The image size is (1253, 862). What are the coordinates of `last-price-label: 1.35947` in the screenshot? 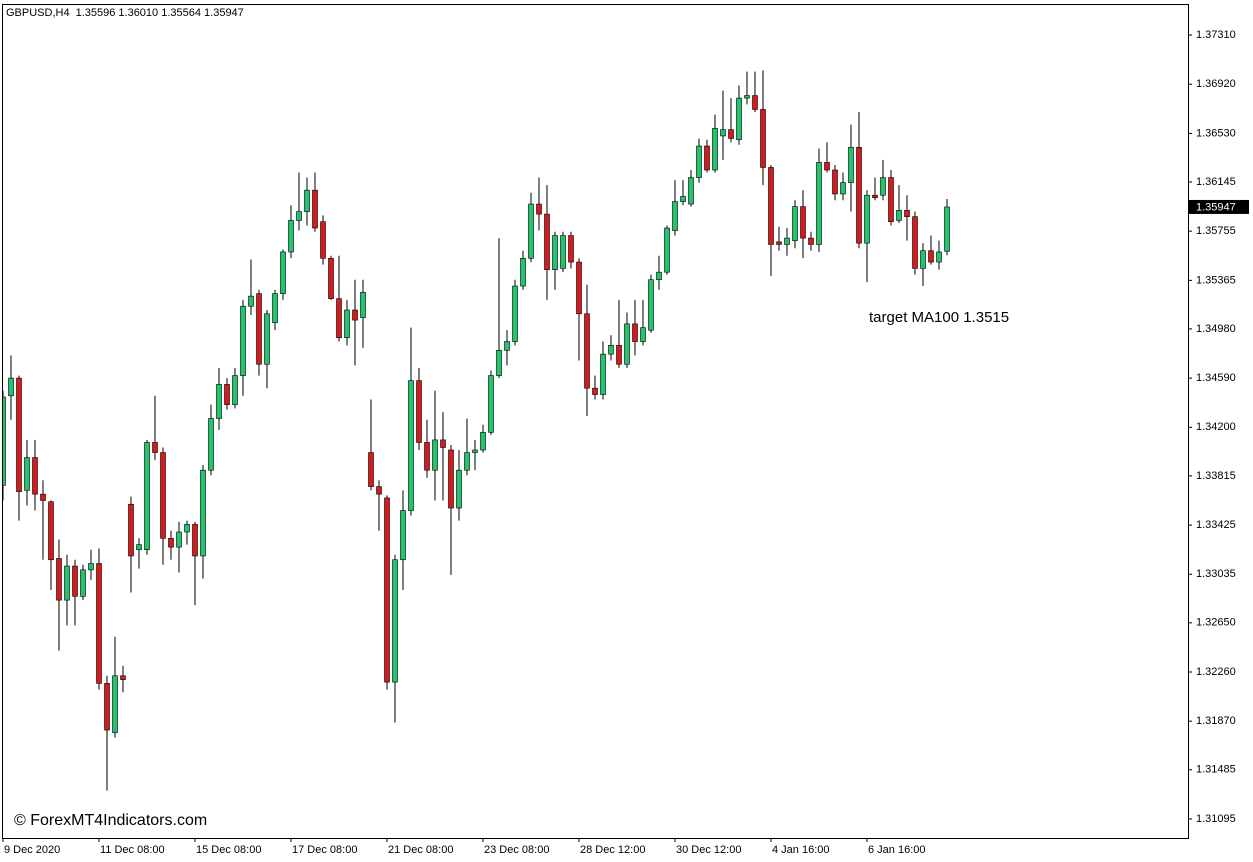 It's located at (1216, 207).